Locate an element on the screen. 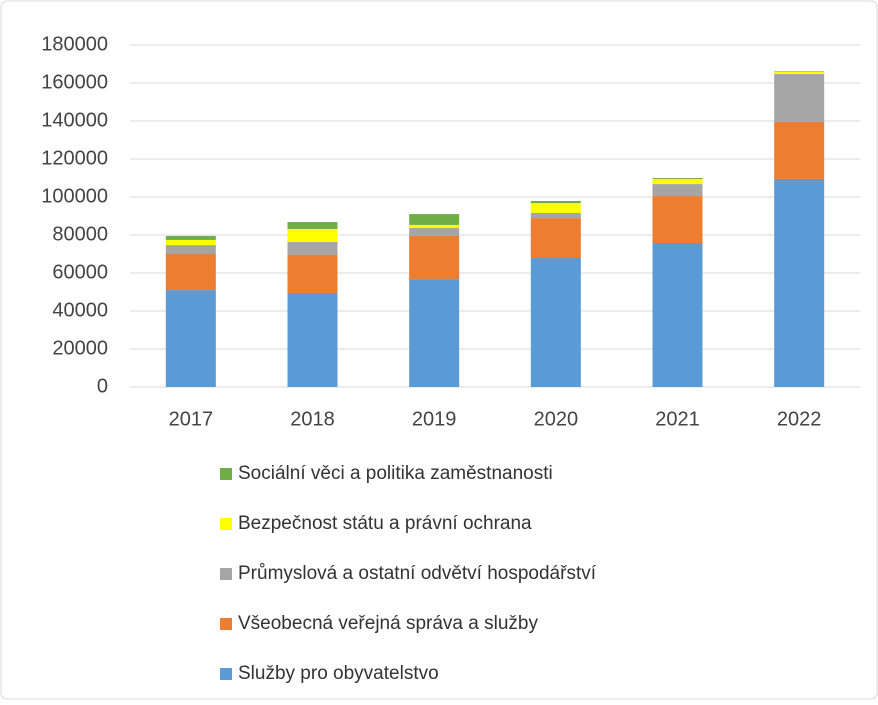 This screenshot has height=705, width=878. y-tick-label: 100000 is located at coordinates (74, 196).